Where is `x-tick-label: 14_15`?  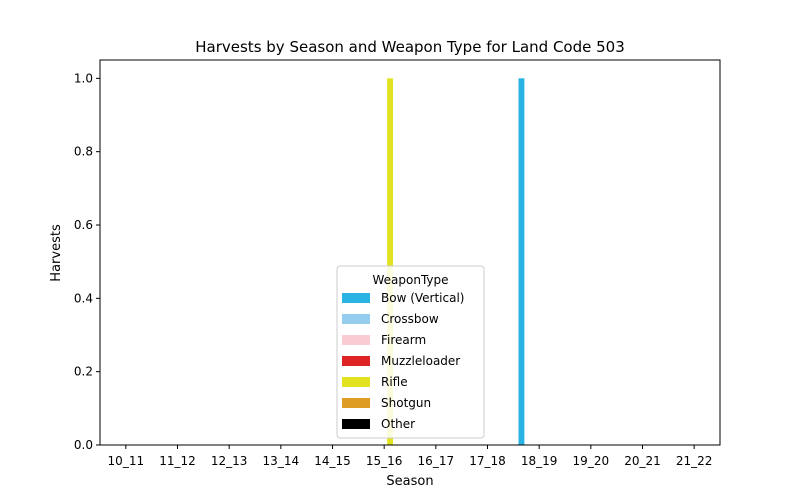
x-tick-label: 14_15 is located at coordinates (332, 461).